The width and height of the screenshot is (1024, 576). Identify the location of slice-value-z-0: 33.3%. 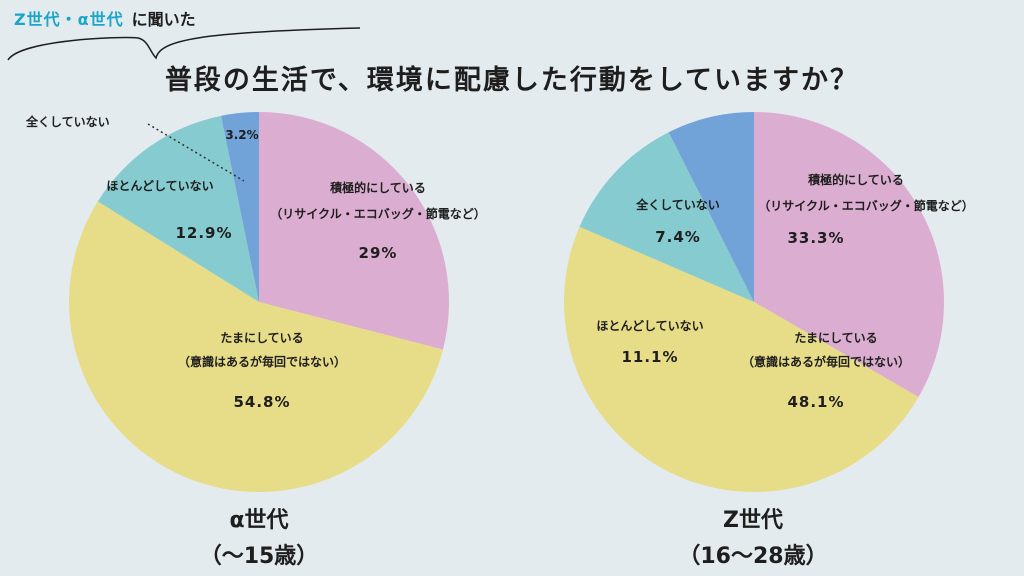
(815, 238).